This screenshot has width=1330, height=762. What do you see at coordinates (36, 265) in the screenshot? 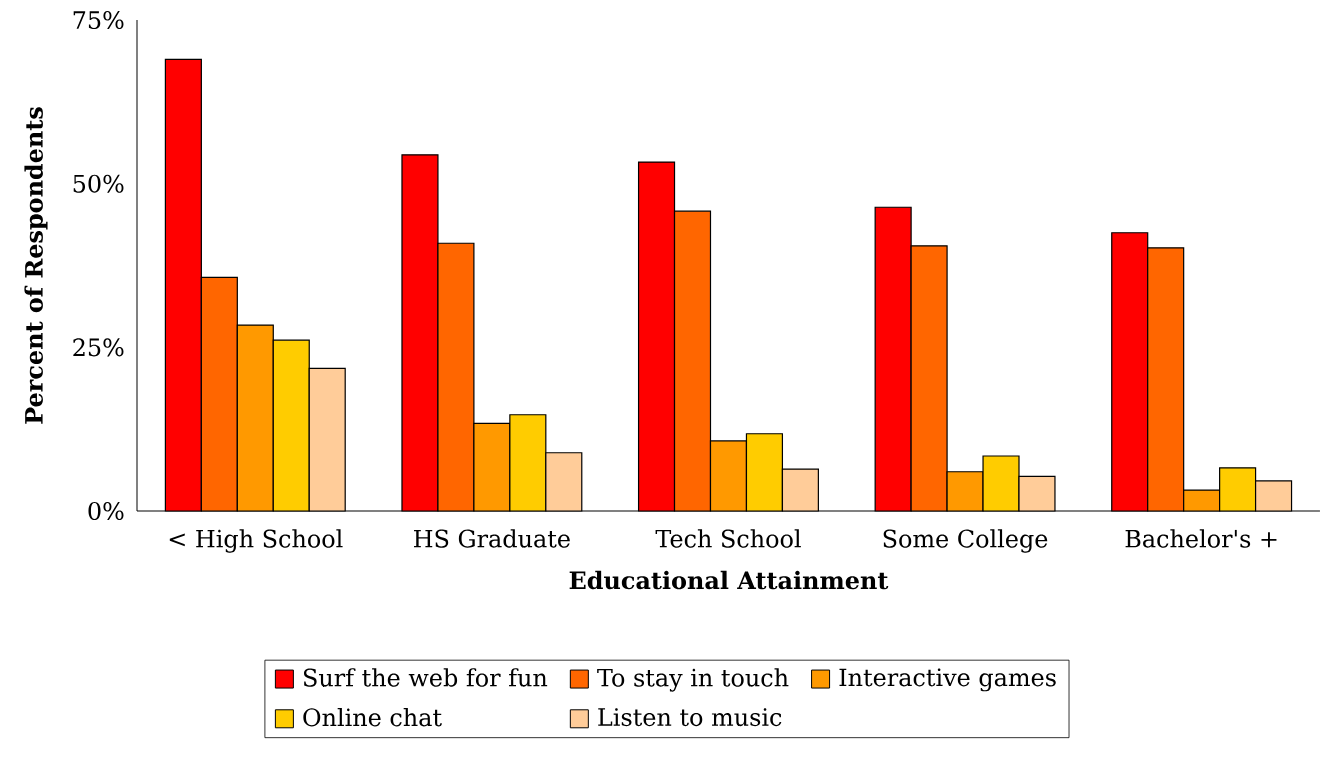
I see `y-axis-title: Percent of Respondents` at bounding box center [36, 265].